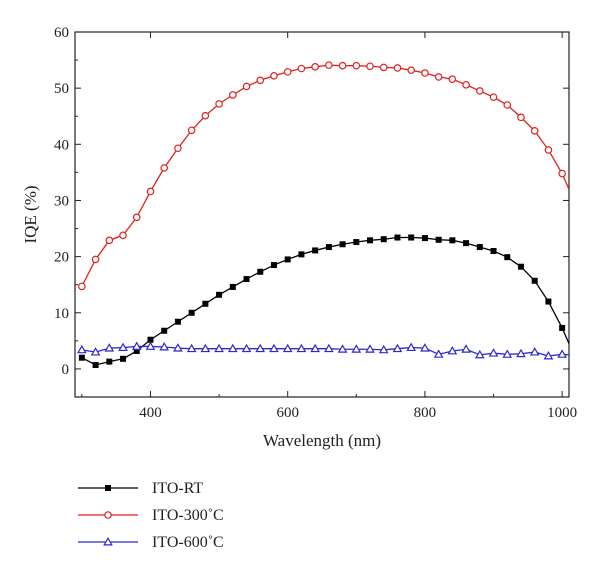 Image resolution: width=600 pixels, height=571 pixels. Describe the element at coordinates (61, 258) in the screenshot. I see `y-tick-label: 20` at that location.